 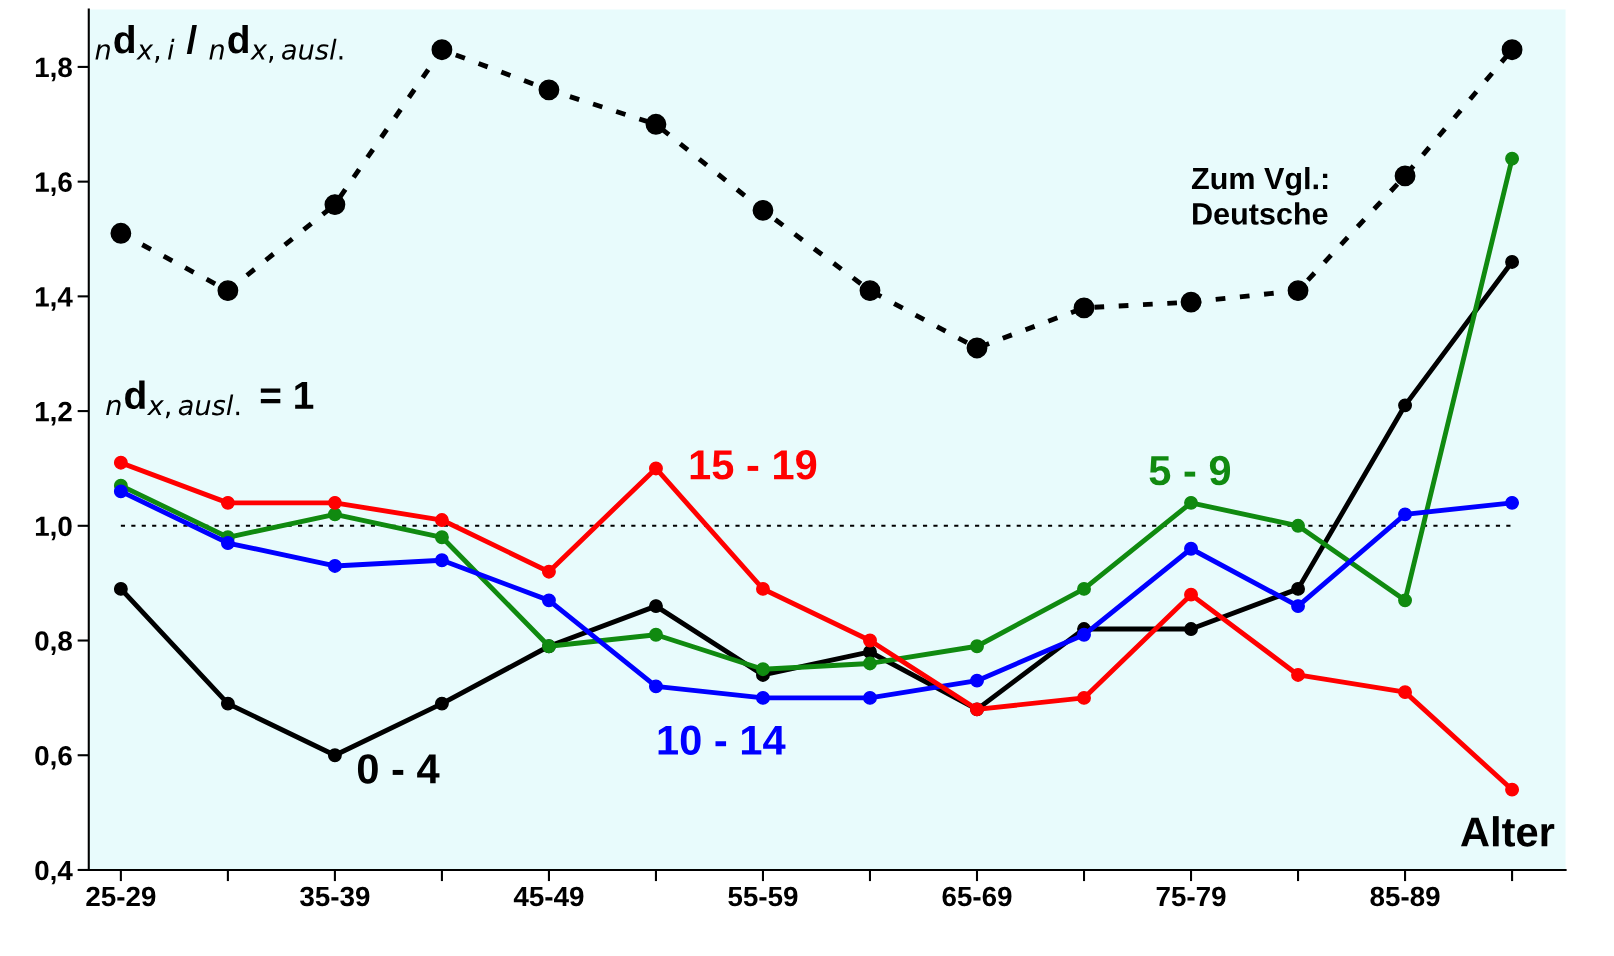 I want to click on series-label: 0 - 4, so click(x=398, y=769).